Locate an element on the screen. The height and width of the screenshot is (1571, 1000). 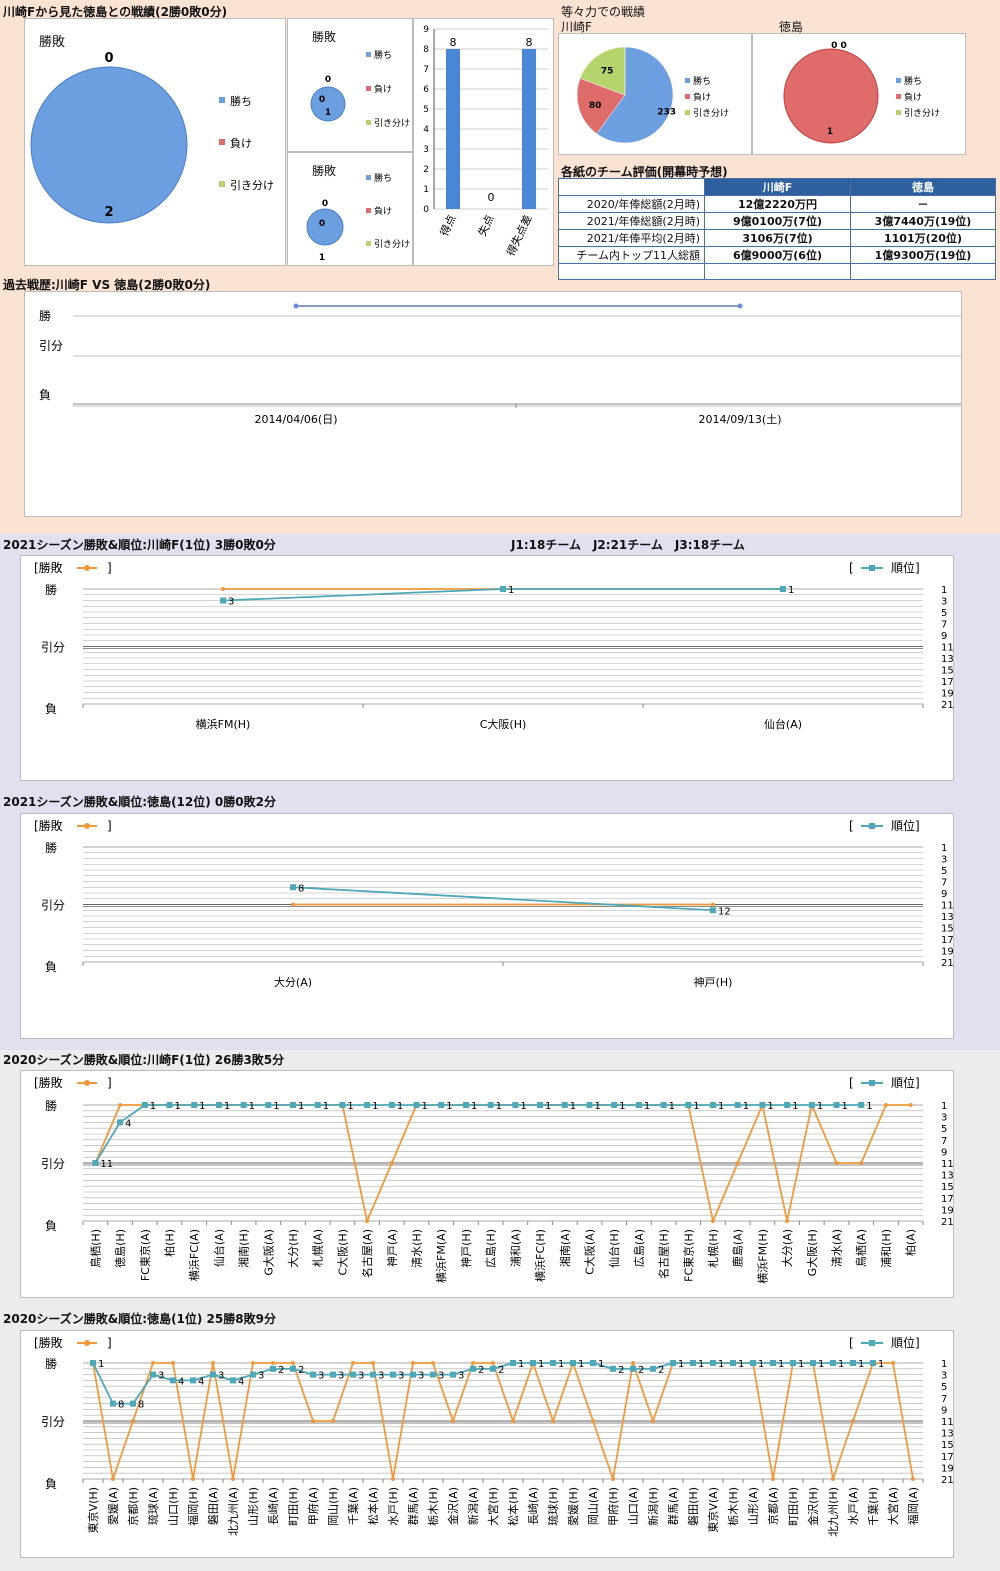
bar-category-label: 得点 is located at coordinates (448, 225).